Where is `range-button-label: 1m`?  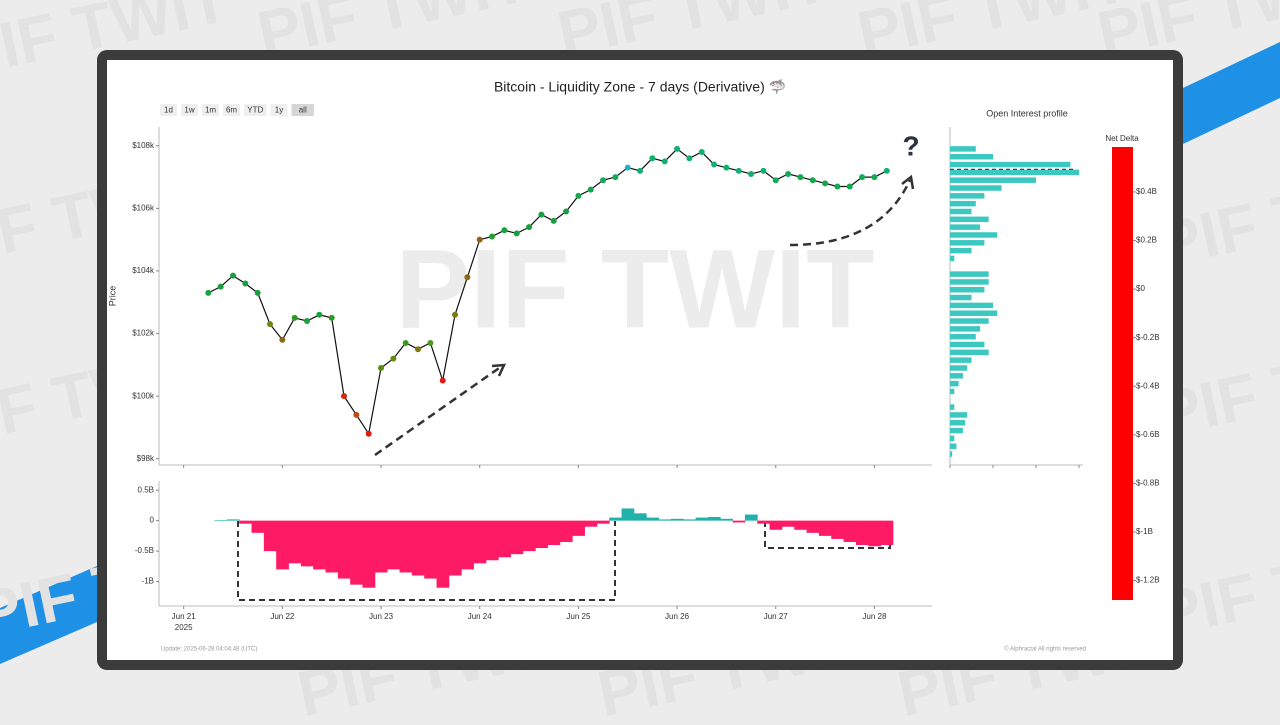
range-button-label: 1m is located at coordinates (210, 110).